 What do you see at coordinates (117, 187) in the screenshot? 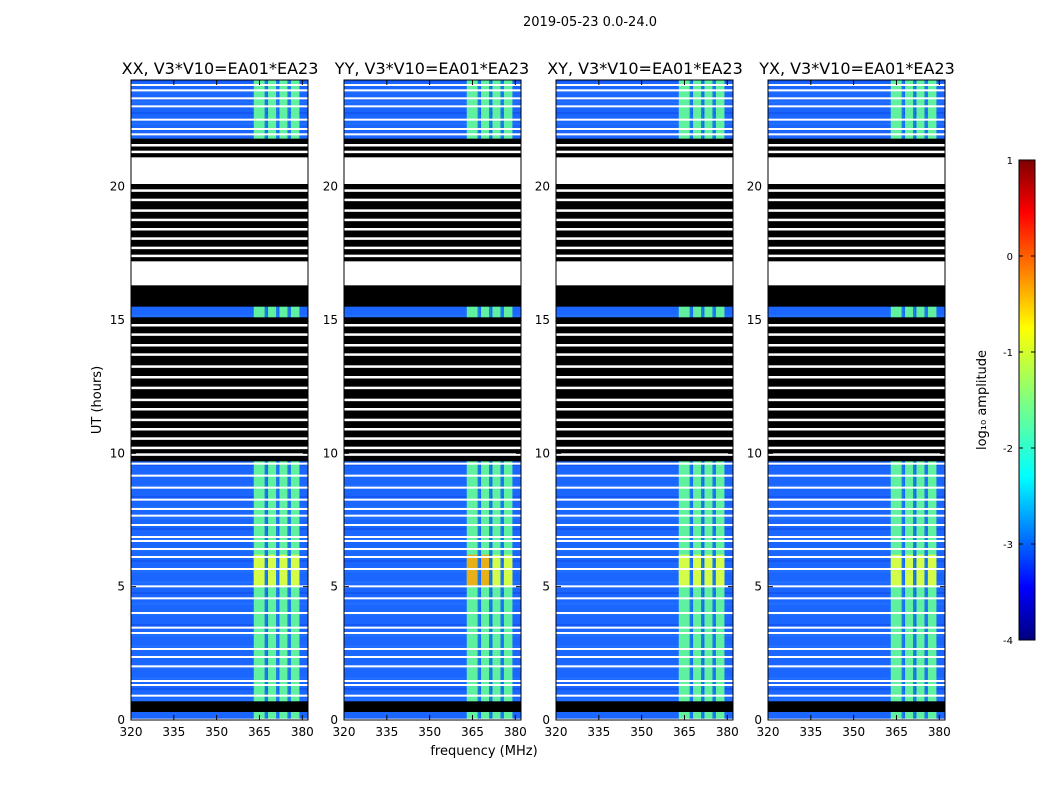
I see `y-tick-label: 20` at bounding box center [117, 187].